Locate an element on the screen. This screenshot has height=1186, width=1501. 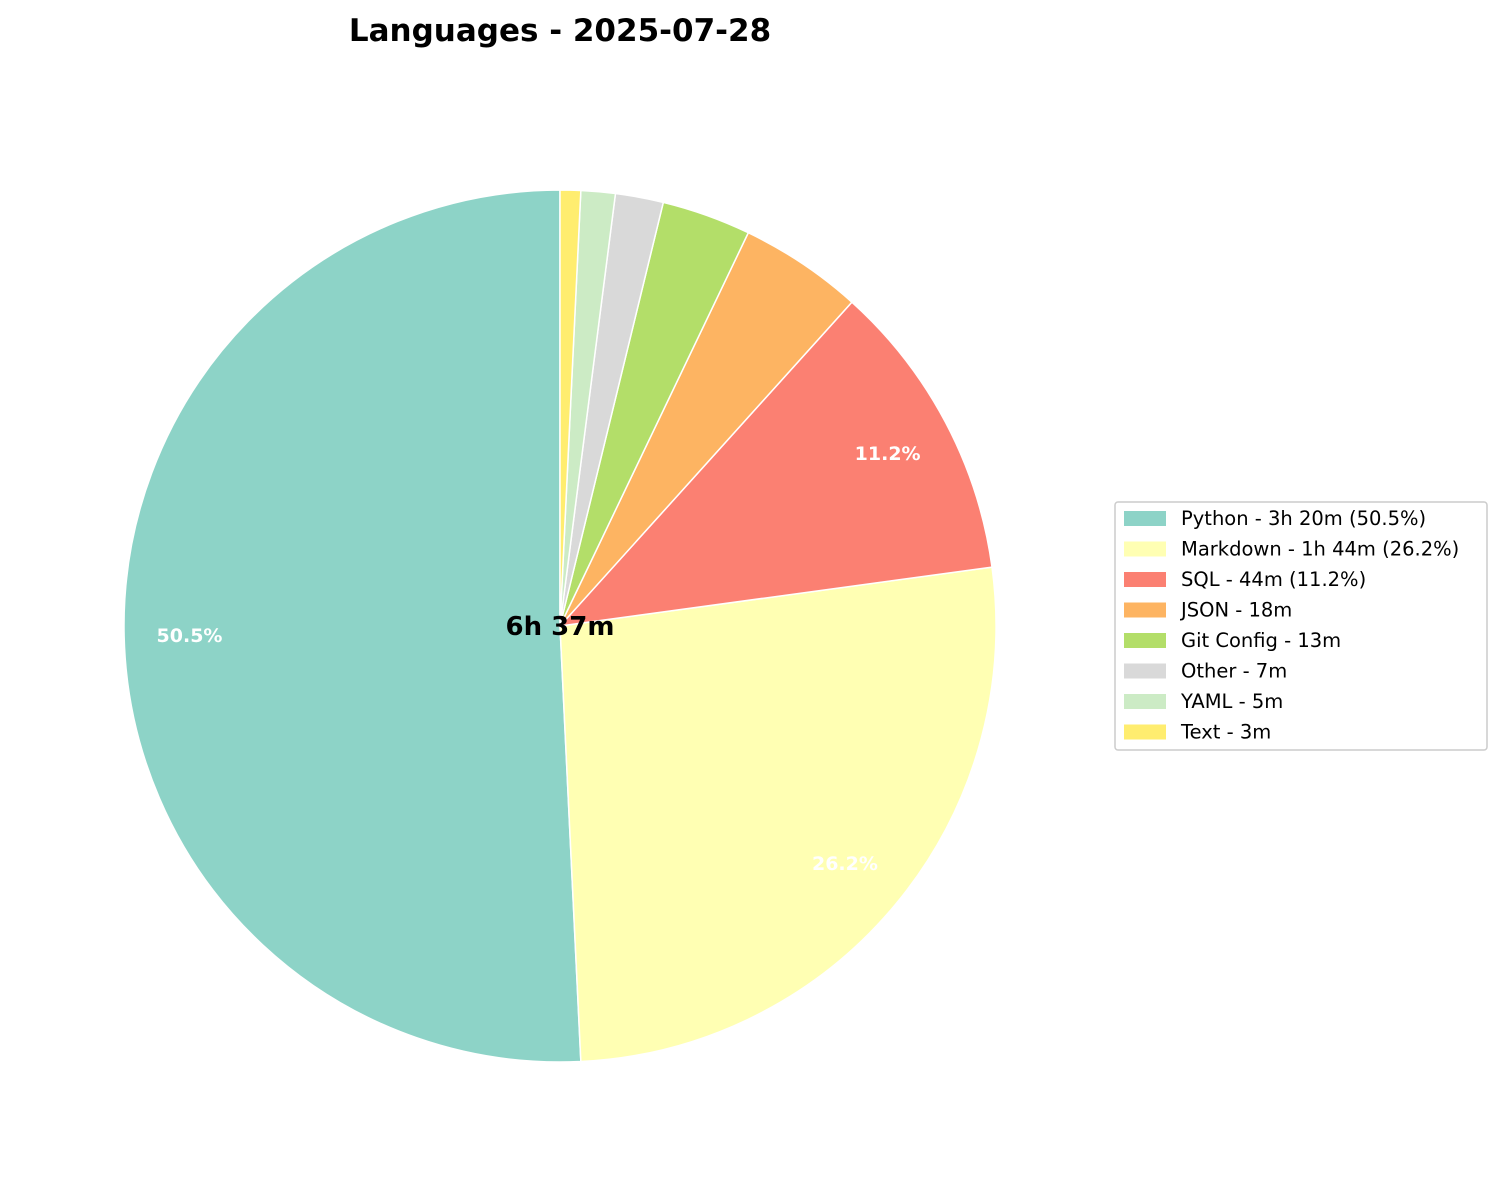
legend-label: Git Config - 13m is located at coordinates (1261, 640).